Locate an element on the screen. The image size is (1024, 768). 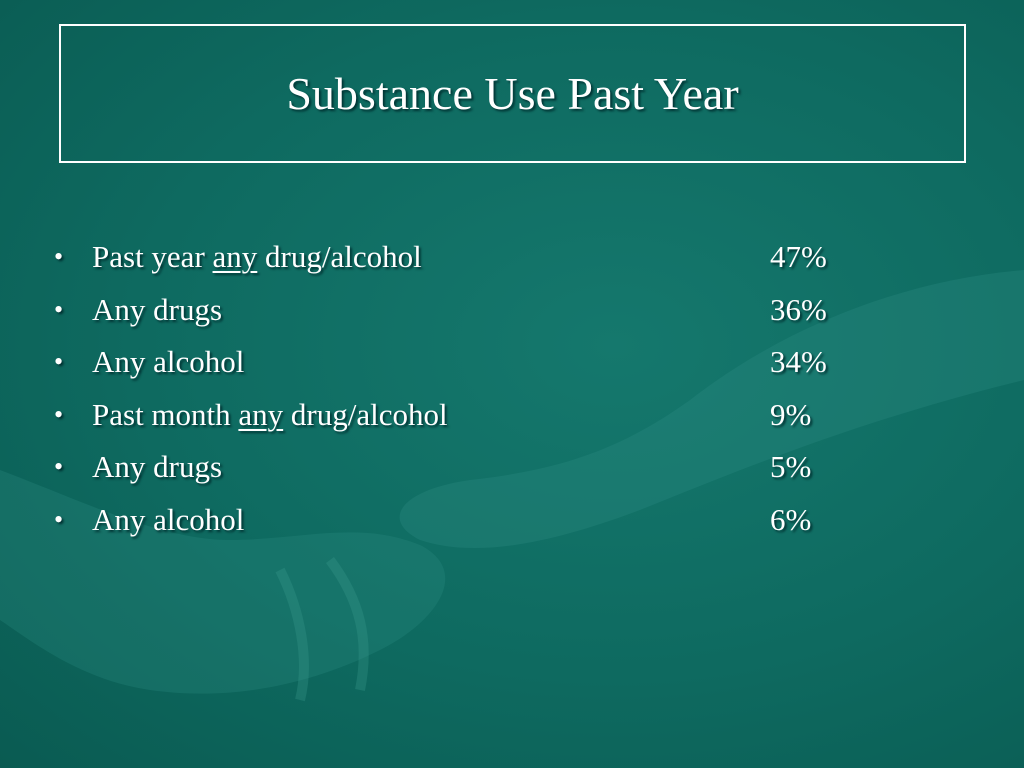
item-label: Past month any drug/alcohol is located at coordinates (270, 415).